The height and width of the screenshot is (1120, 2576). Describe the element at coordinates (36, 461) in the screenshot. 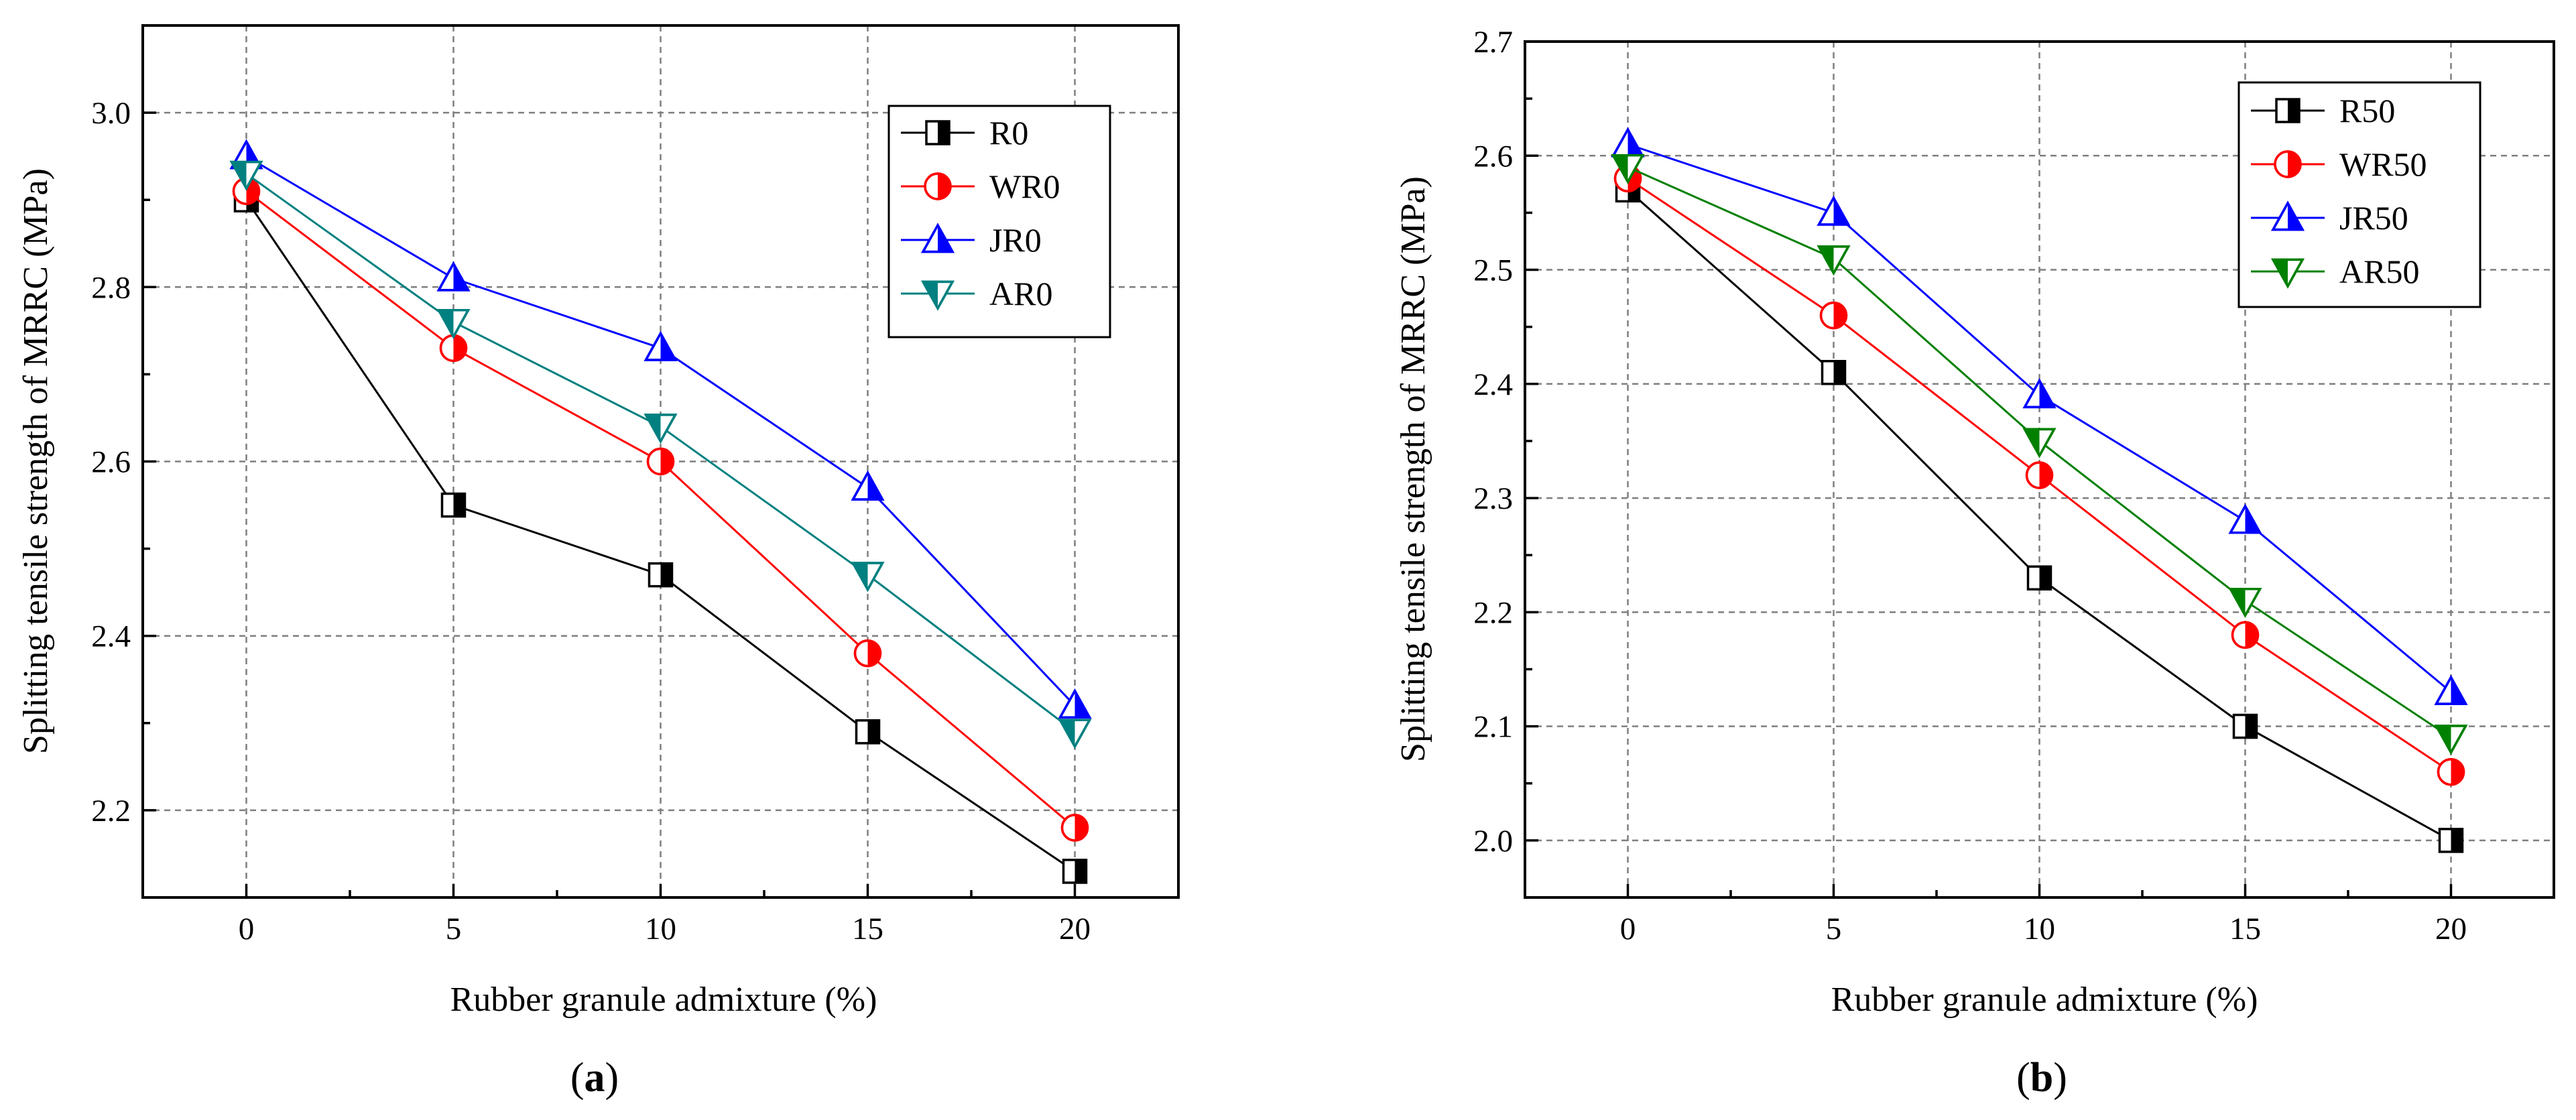

I see `y-axis-title-a: Splitting tensile strength of MRRC (MPa)` at that location.